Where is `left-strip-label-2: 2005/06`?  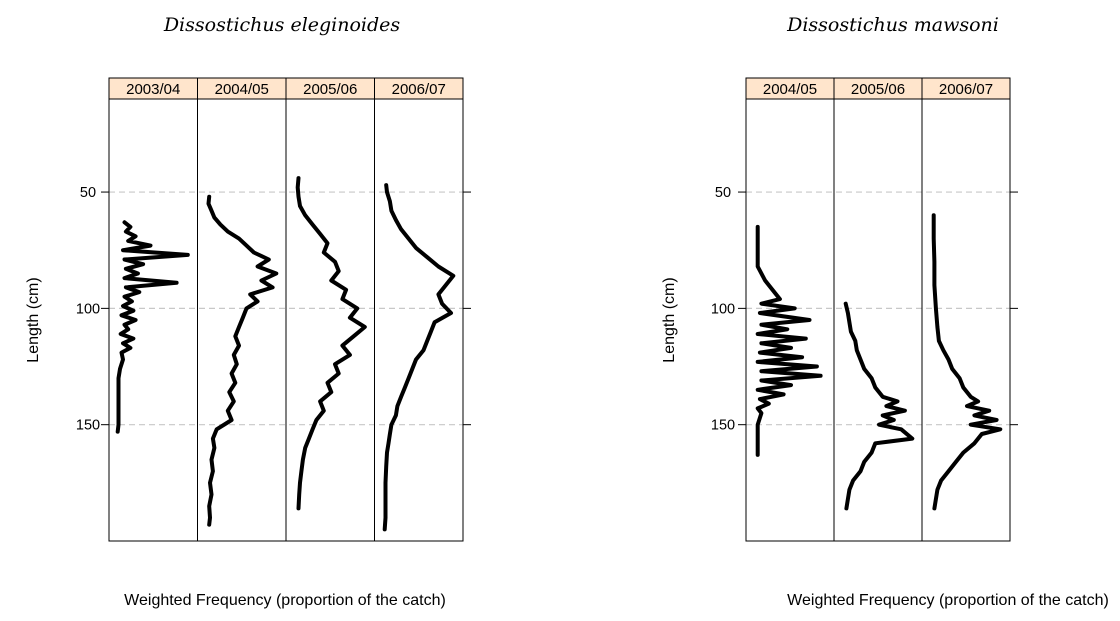 left-strip-label-2: 2005/06 is located at coordinates (330, 89).